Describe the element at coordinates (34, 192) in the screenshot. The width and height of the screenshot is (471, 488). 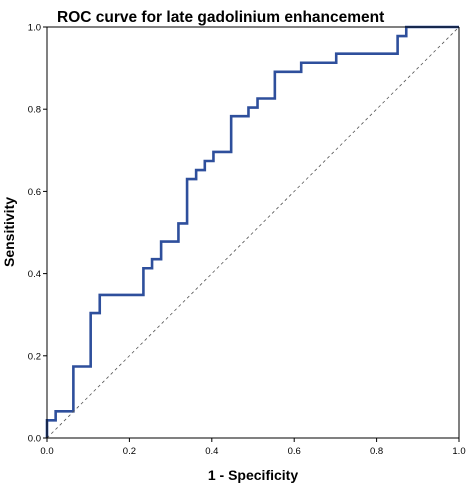
I see `y-tick-label: 0.6` at that location.